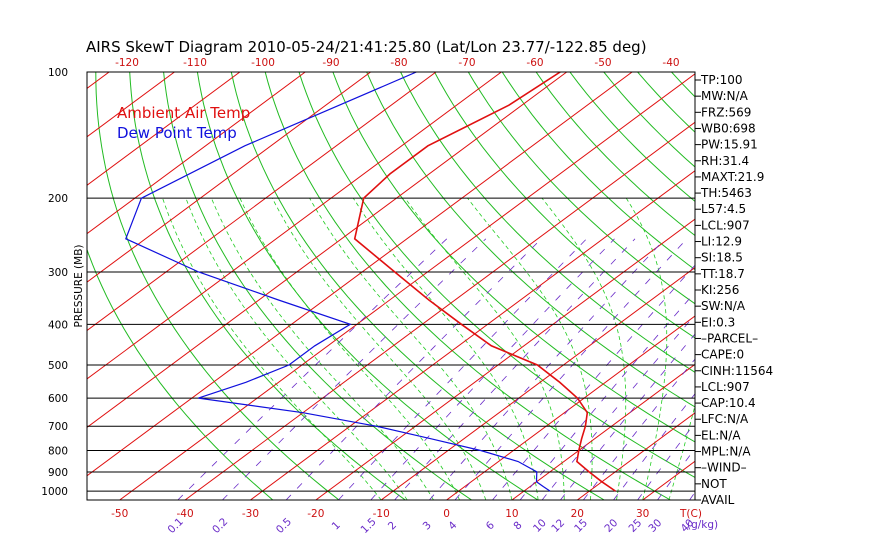  Describe the element at coordinates (725, 161) in the screenshot. I see `index-label: RH:31.4` at that location.